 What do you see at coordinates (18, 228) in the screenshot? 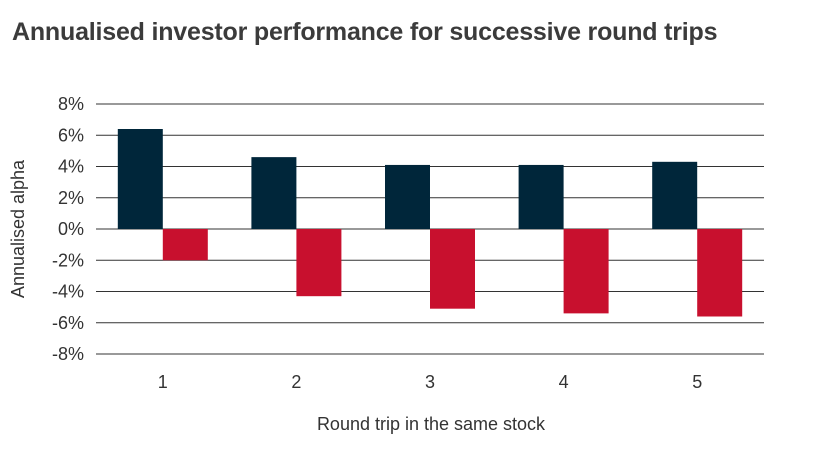
I see `y-axis-label: Annualised alpha` at bounding box center [18, 228].